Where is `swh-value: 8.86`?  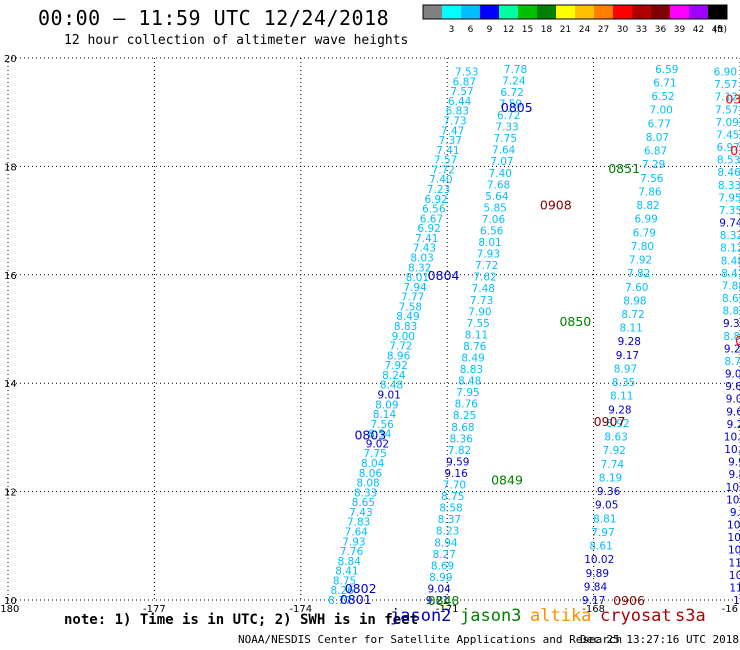 swh-value: 8.86 is located at coordinates (731, 337).